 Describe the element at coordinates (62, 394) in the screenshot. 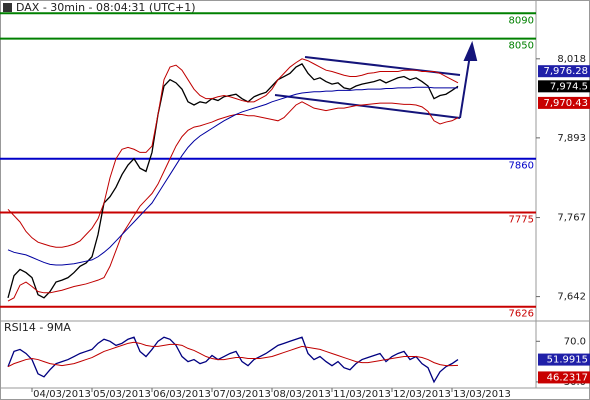

I see `x-tick-label: 04/03/2013` at that location.